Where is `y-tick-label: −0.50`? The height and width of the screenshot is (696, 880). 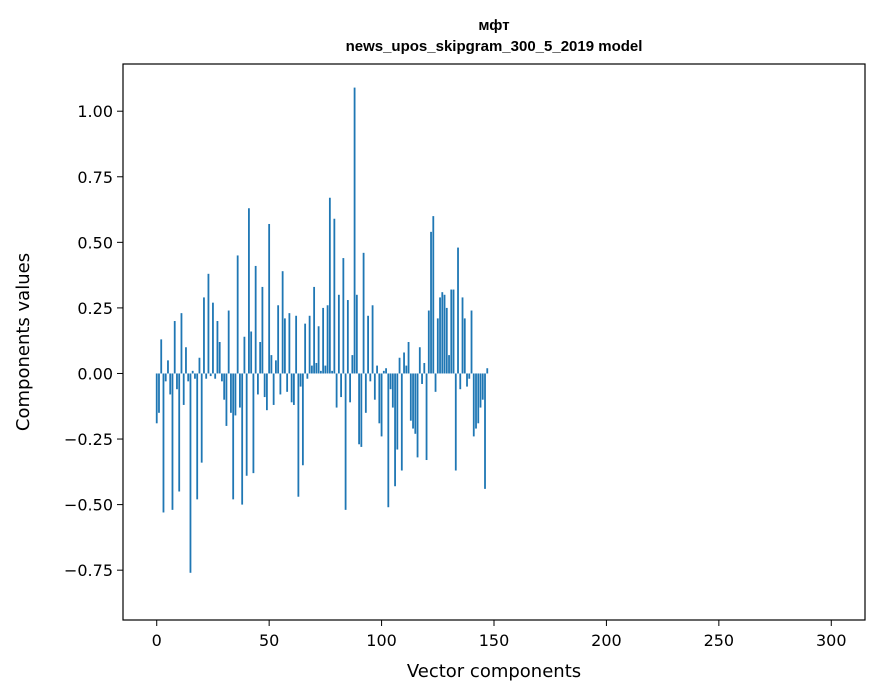
y-tick-label: −0.50 is located at coordinates (88, 505).